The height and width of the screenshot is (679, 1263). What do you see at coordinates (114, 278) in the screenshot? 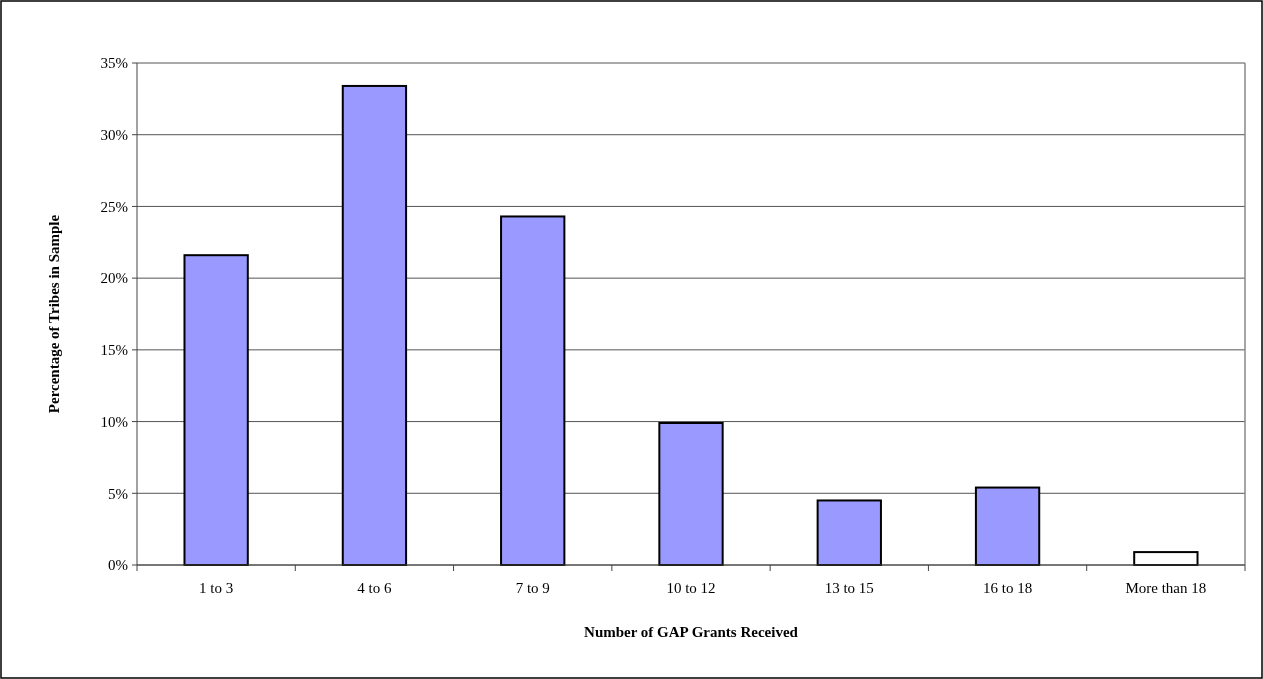
I see `y-tick-label: 20%` at bounding box center [114, 278].